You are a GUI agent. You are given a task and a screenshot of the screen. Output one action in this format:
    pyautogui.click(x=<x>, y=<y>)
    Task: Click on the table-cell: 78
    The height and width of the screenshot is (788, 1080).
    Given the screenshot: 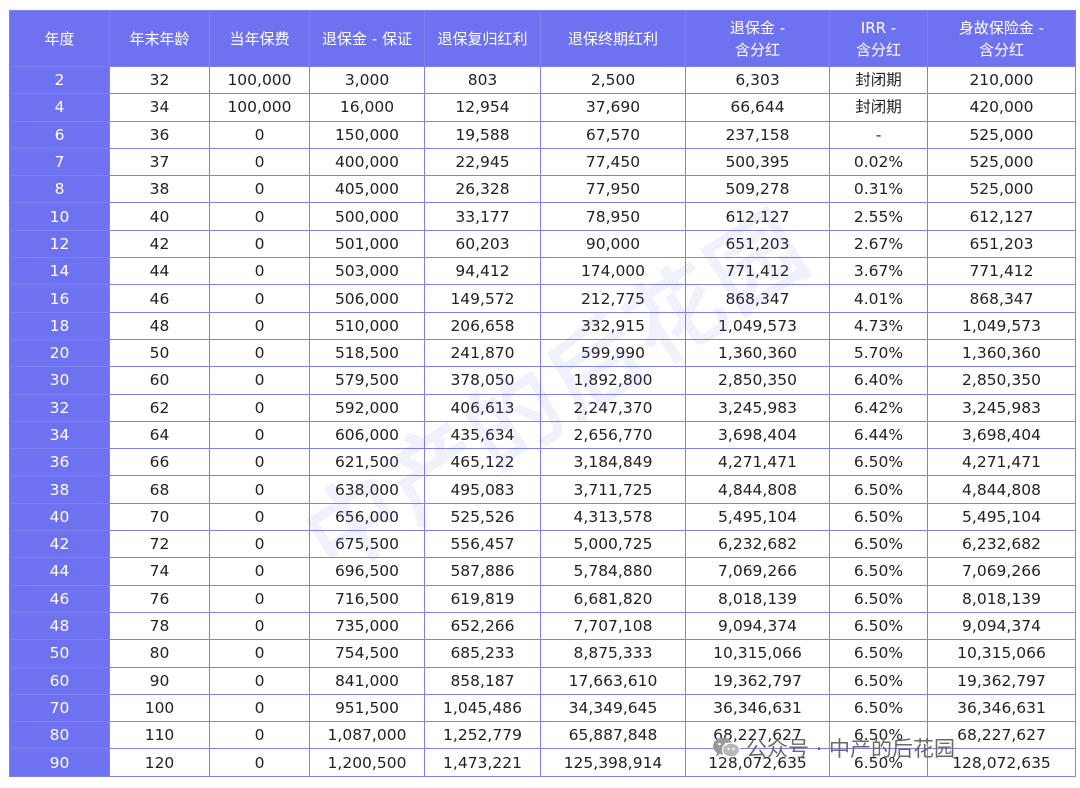 What is the action you would take?
    pyautogui.click(x=159, y=626)
    